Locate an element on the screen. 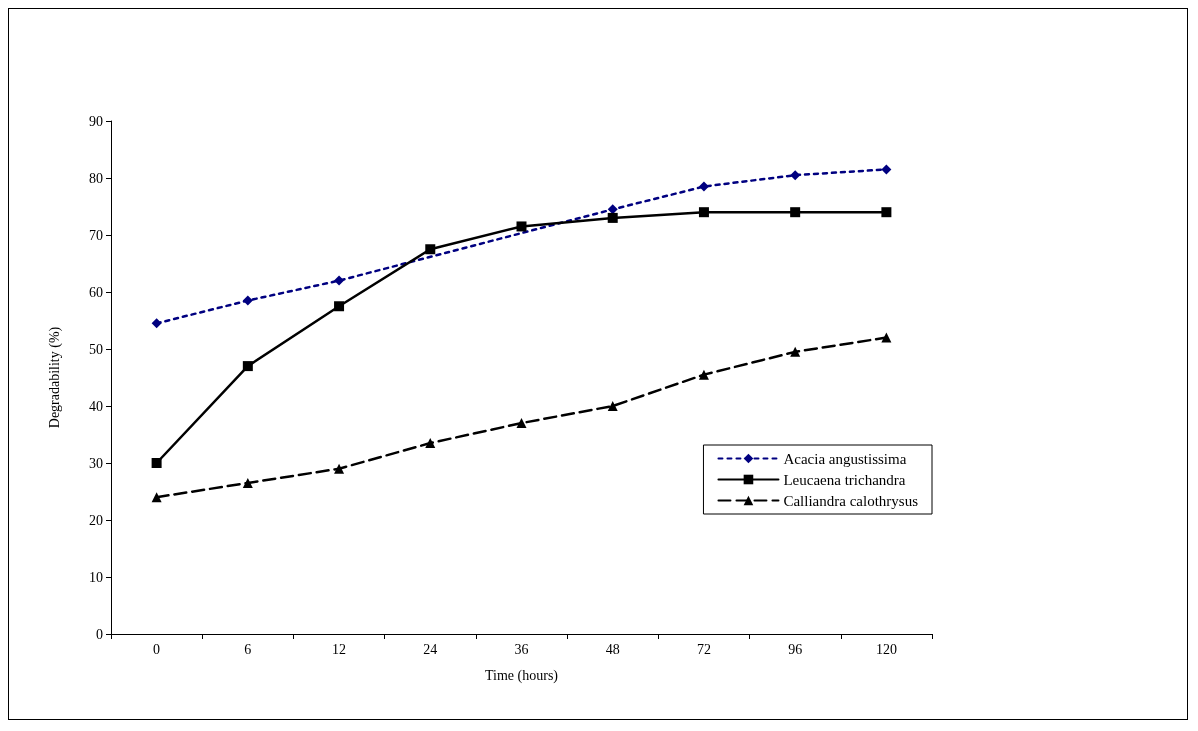 The image size is (1198, 731). x-tick-label: 72 is located at coordinates (703, 649).